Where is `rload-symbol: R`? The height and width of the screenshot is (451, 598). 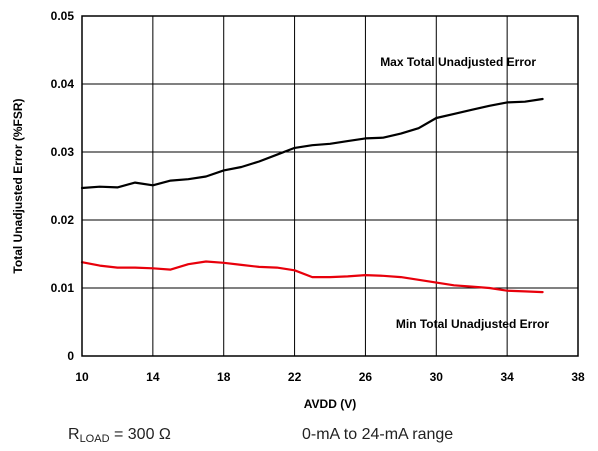
rload-symbol: R is located at coordinates (74, 434).